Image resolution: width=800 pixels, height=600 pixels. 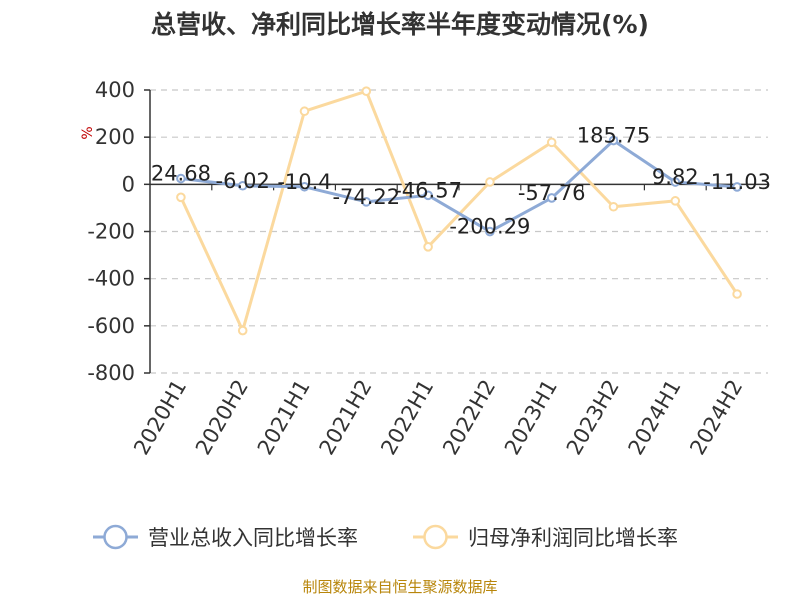 I want to click on x-tick-label: 2022H2, so click(x=469, y=418).